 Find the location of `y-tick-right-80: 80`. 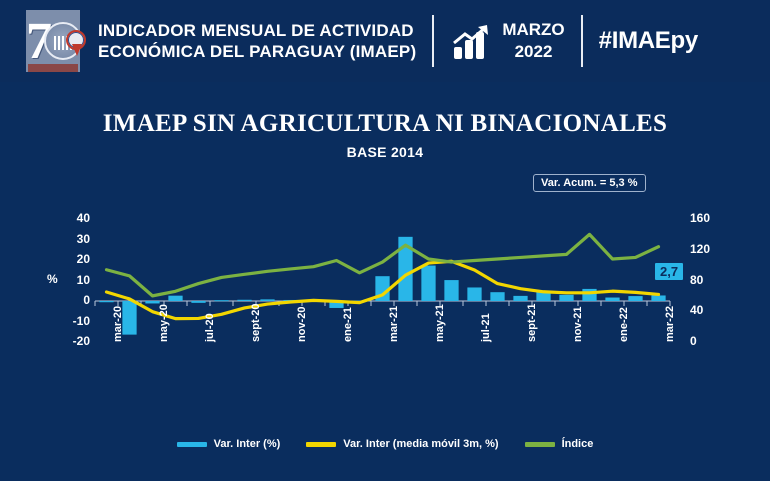

y-tick-right-80: 80 is located at coordinates (697, 279).